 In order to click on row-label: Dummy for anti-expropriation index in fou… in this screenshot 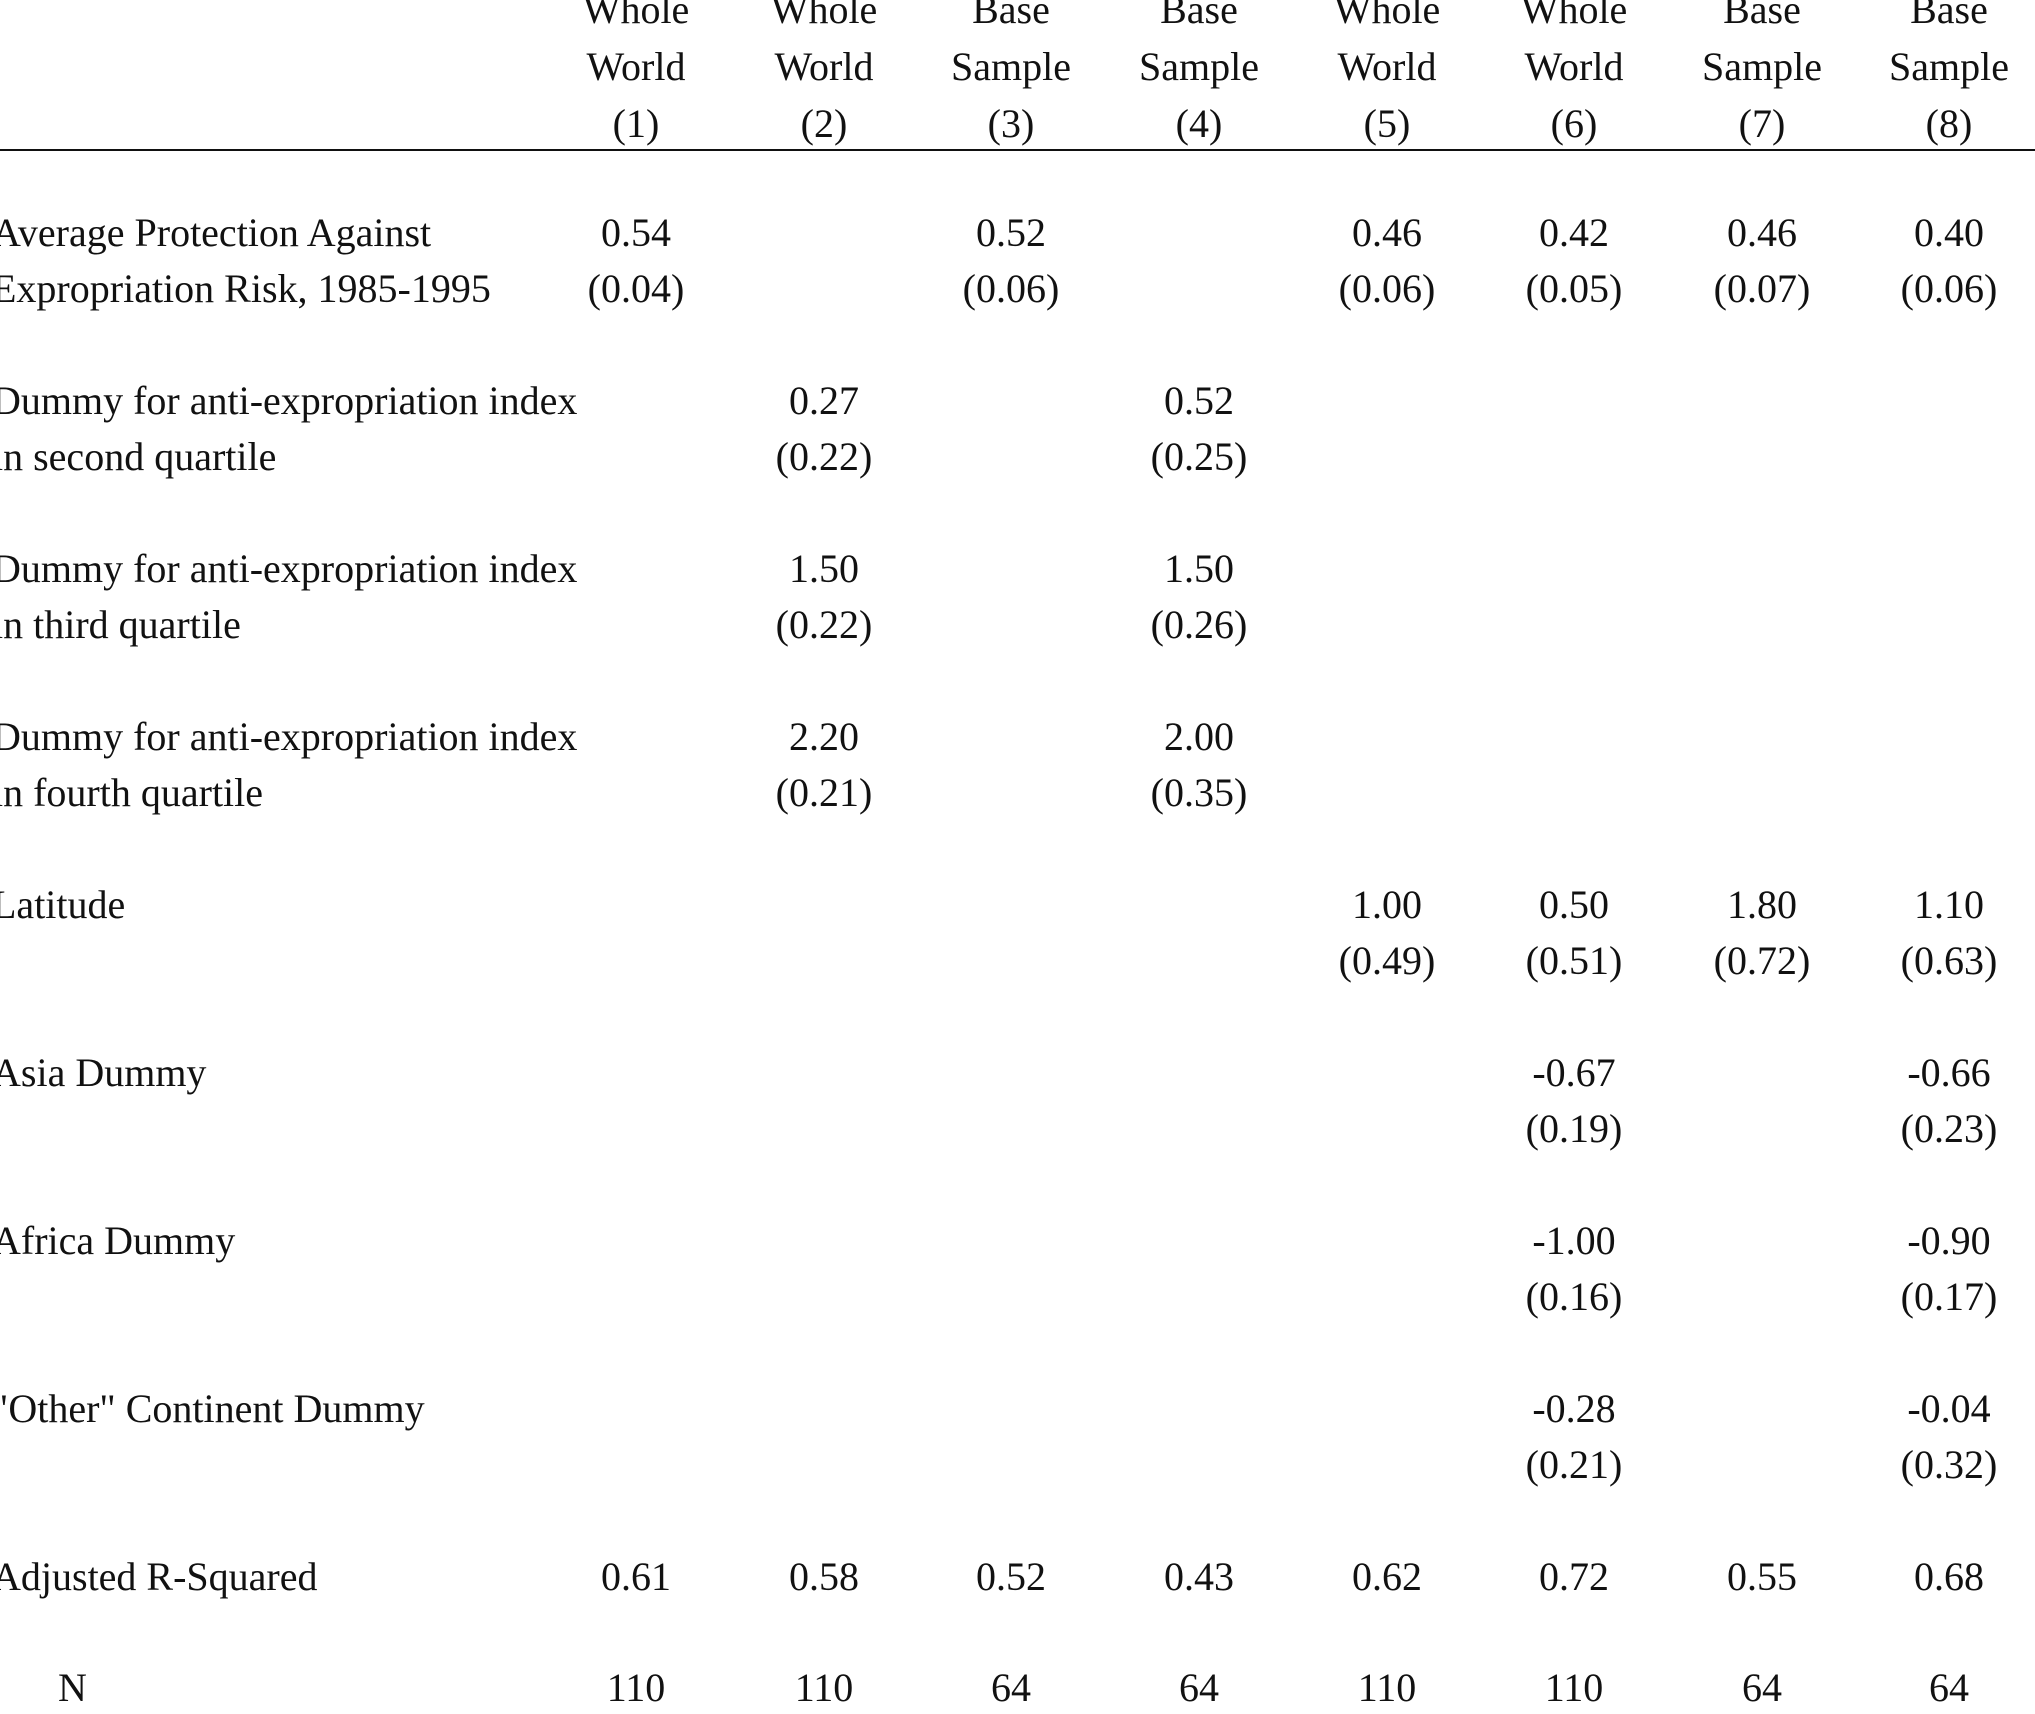, I will do `click(326, 765)`.